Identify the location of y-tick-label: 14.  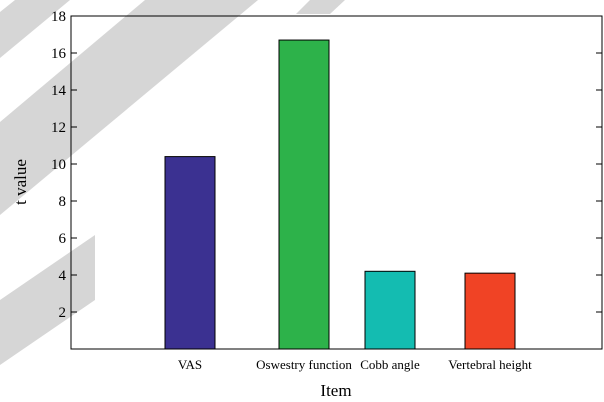
(59, 91).